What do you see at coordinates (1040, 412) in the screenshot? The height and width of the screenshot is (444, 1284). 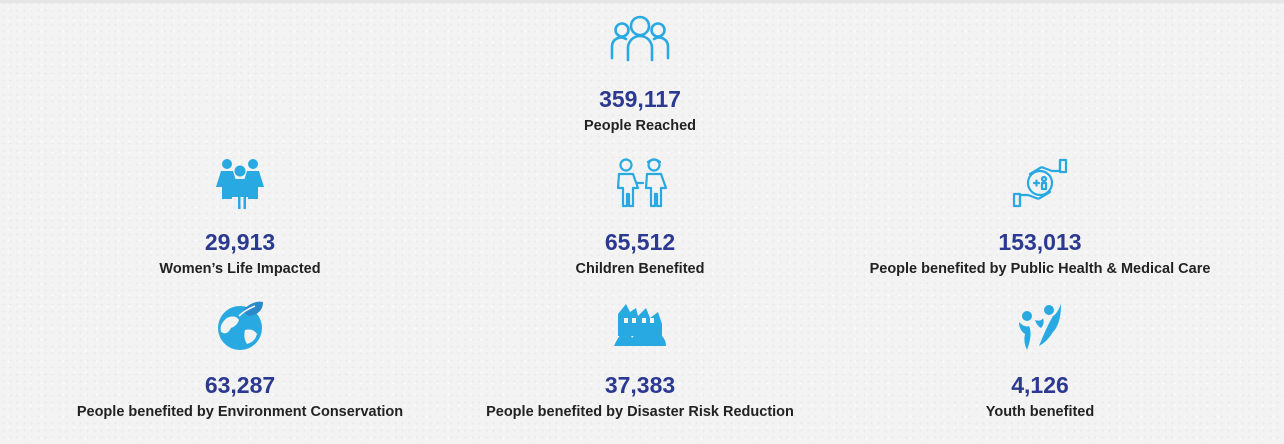 I see `stat-label: Youth benefited` at bounding box center [1040, 412].